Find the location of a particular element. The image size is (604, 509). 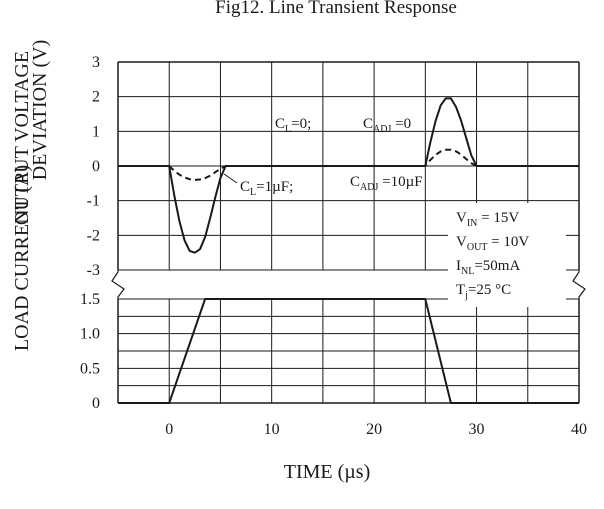

condition-tj: Tj=25 °C is located at coordinates (483, 291).